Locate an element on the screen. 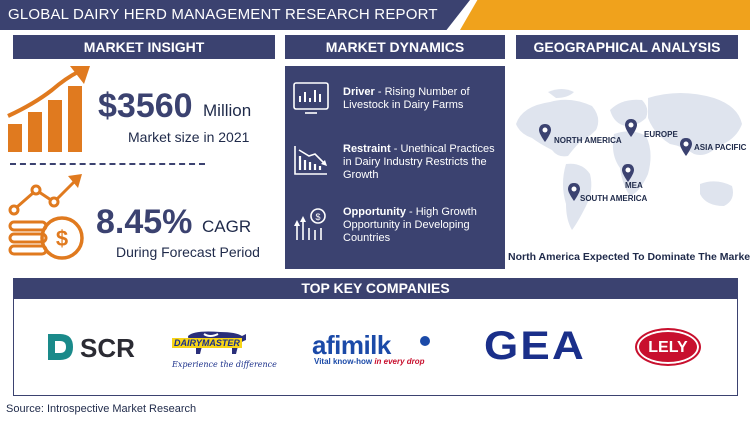 The width and height of the screenshot is (750, 422). scr-logo-text: SCR is located at coordinates (107, 348).